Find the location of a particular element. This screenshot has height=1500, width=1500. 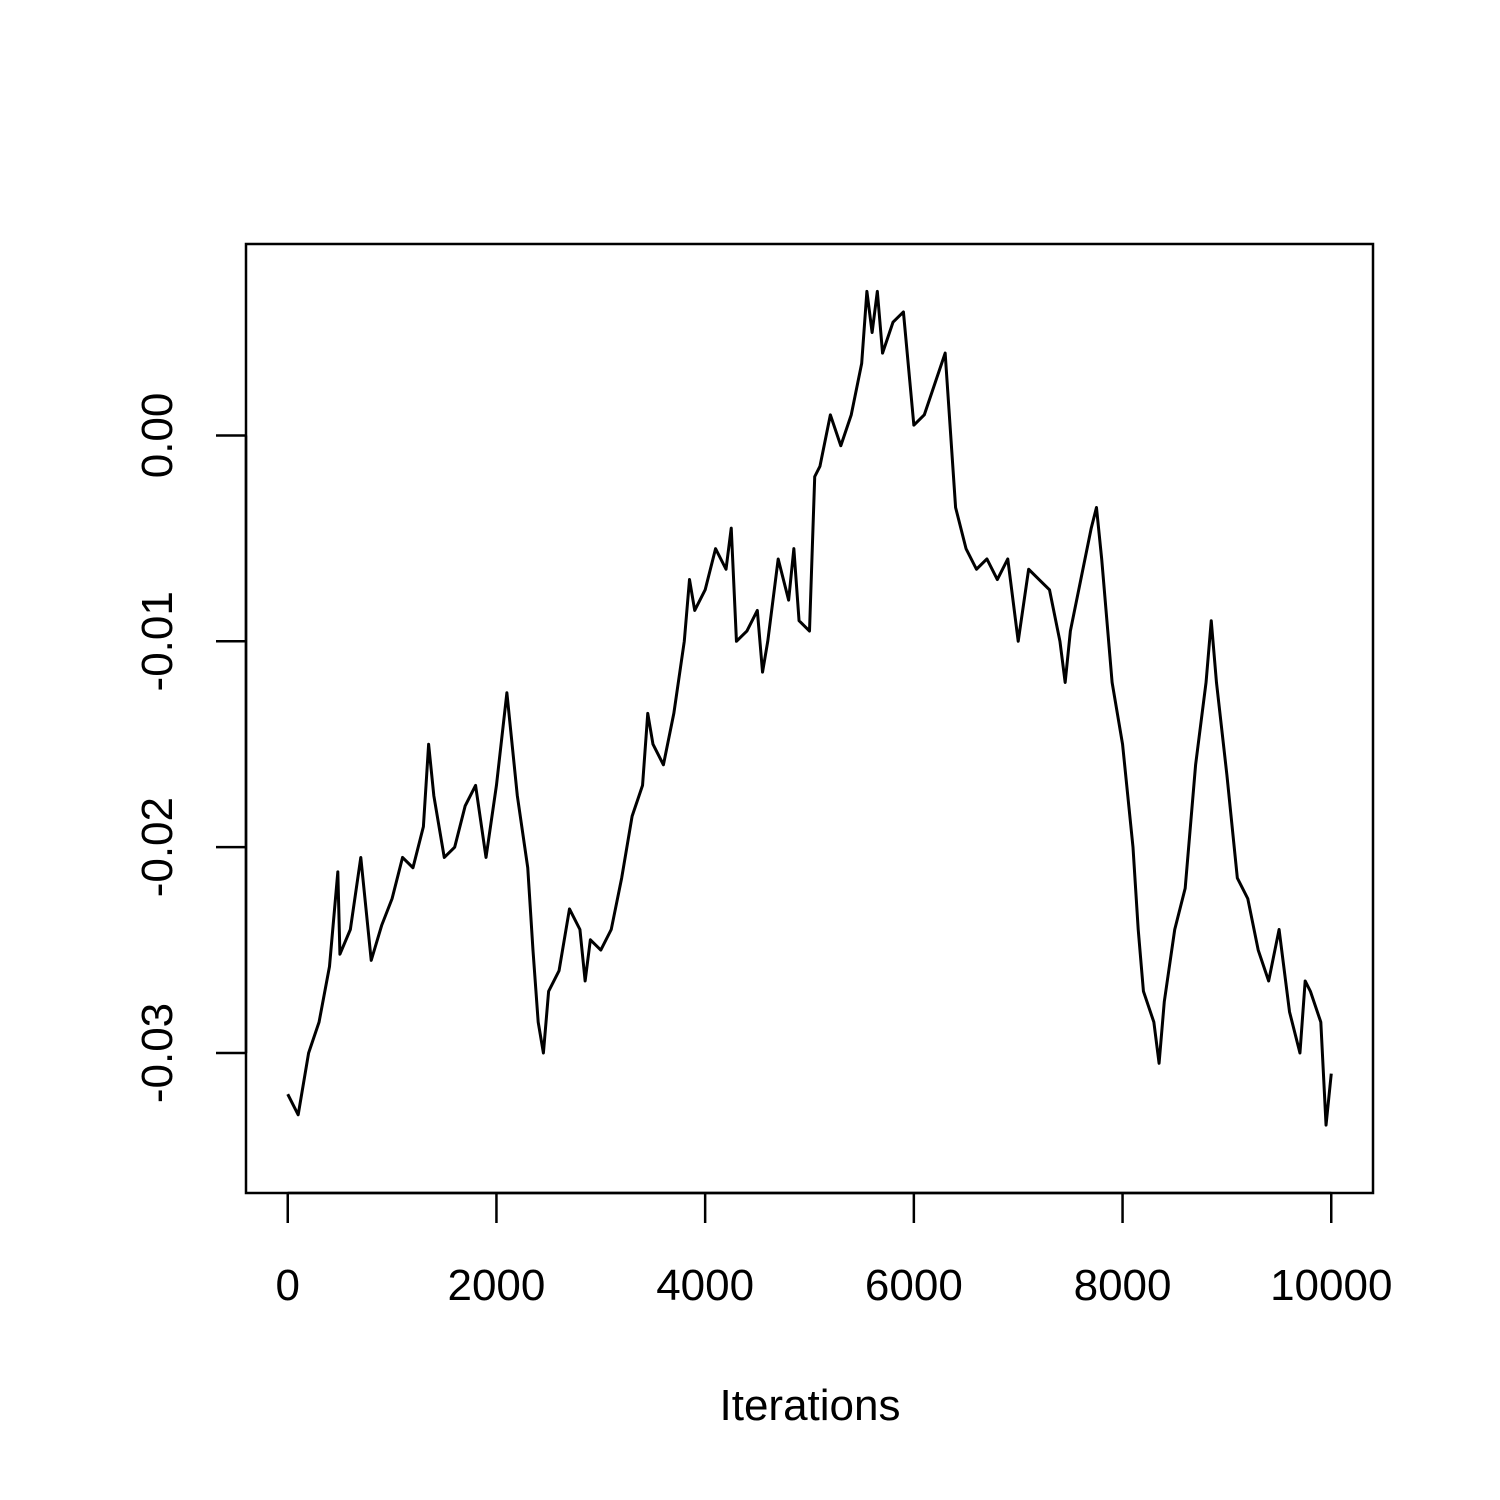

x-tick-label: 10000 is located at coordinates (1331, 1285).